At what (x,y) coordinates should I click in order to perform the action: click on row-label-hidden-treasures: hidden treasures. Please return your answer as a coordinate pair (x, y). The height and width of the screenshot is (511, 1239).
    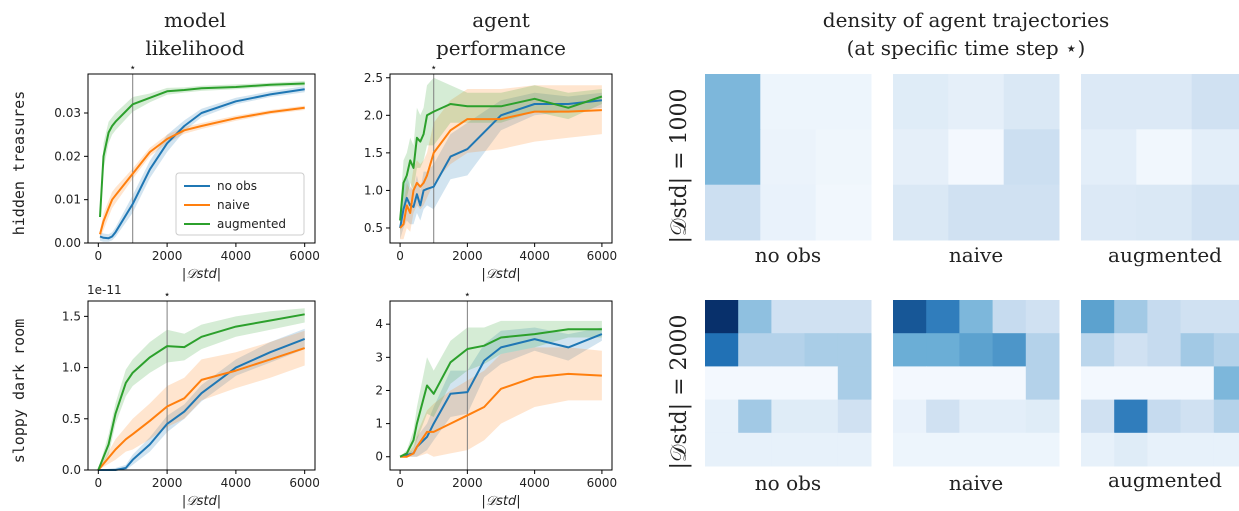
    Looking at the image, I should click on (19, 163).